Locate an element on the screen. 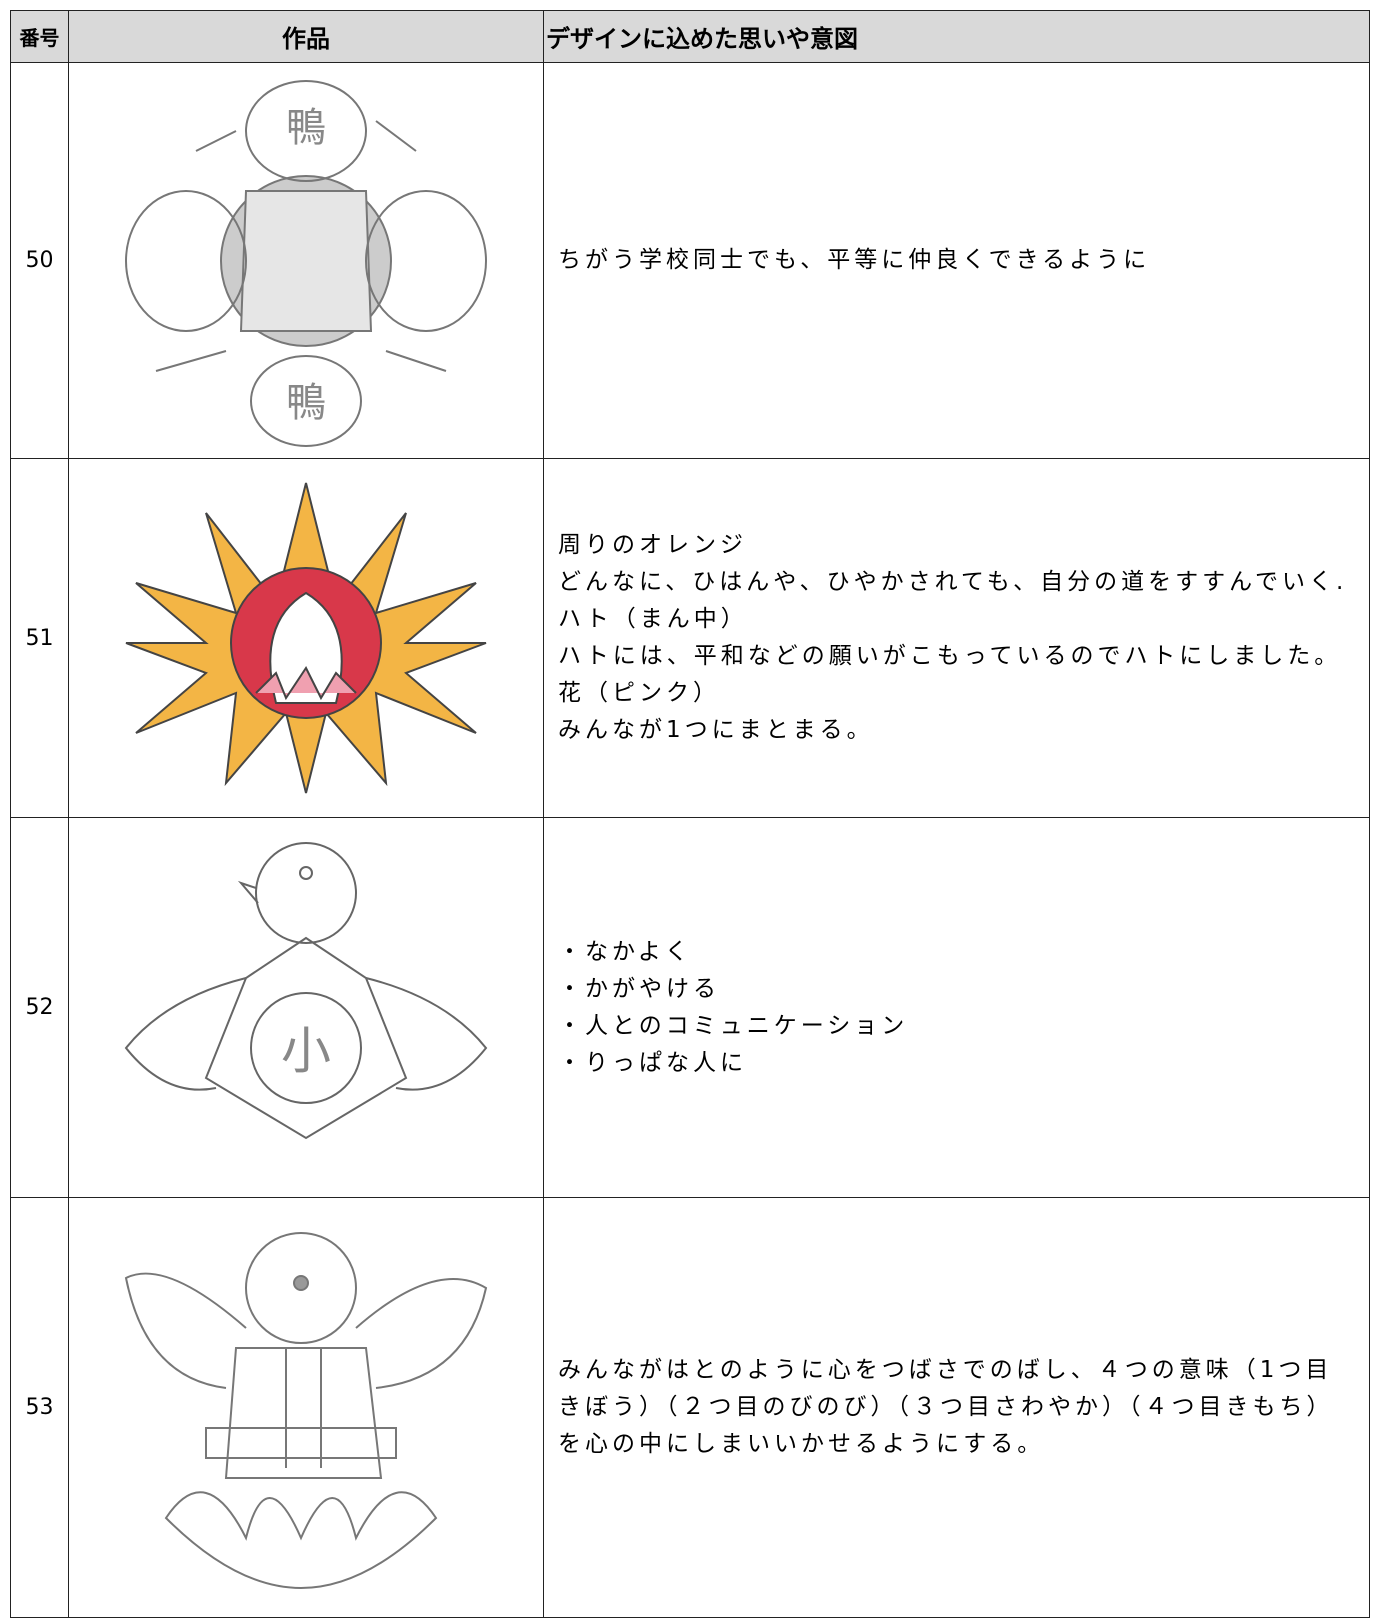 This screenshot has height=1618, width=1379. number: 52 is located at coordinates (39, 1007).